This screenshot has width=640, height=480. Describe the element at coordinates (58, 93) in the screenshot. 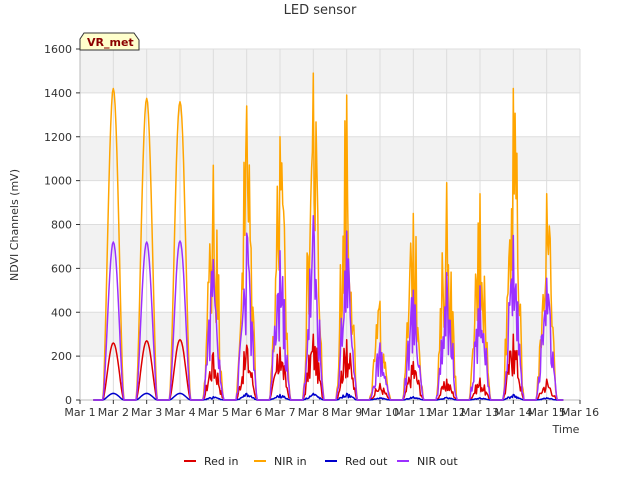

I see `y-tick-label: 1400` at that location.